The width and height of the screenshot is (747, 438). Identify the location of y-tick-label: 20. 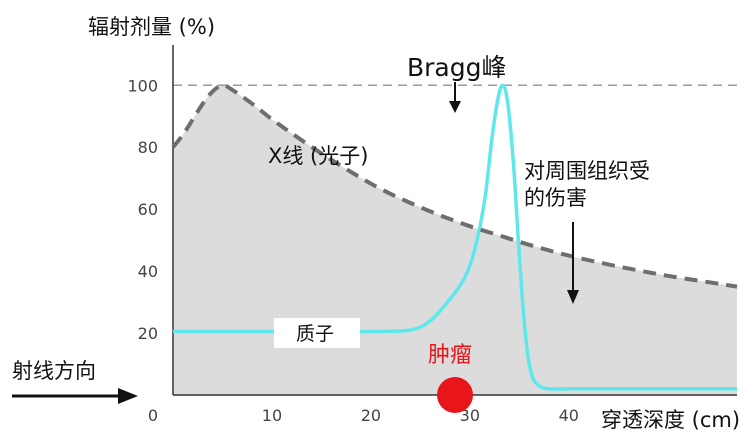
(148, 333).